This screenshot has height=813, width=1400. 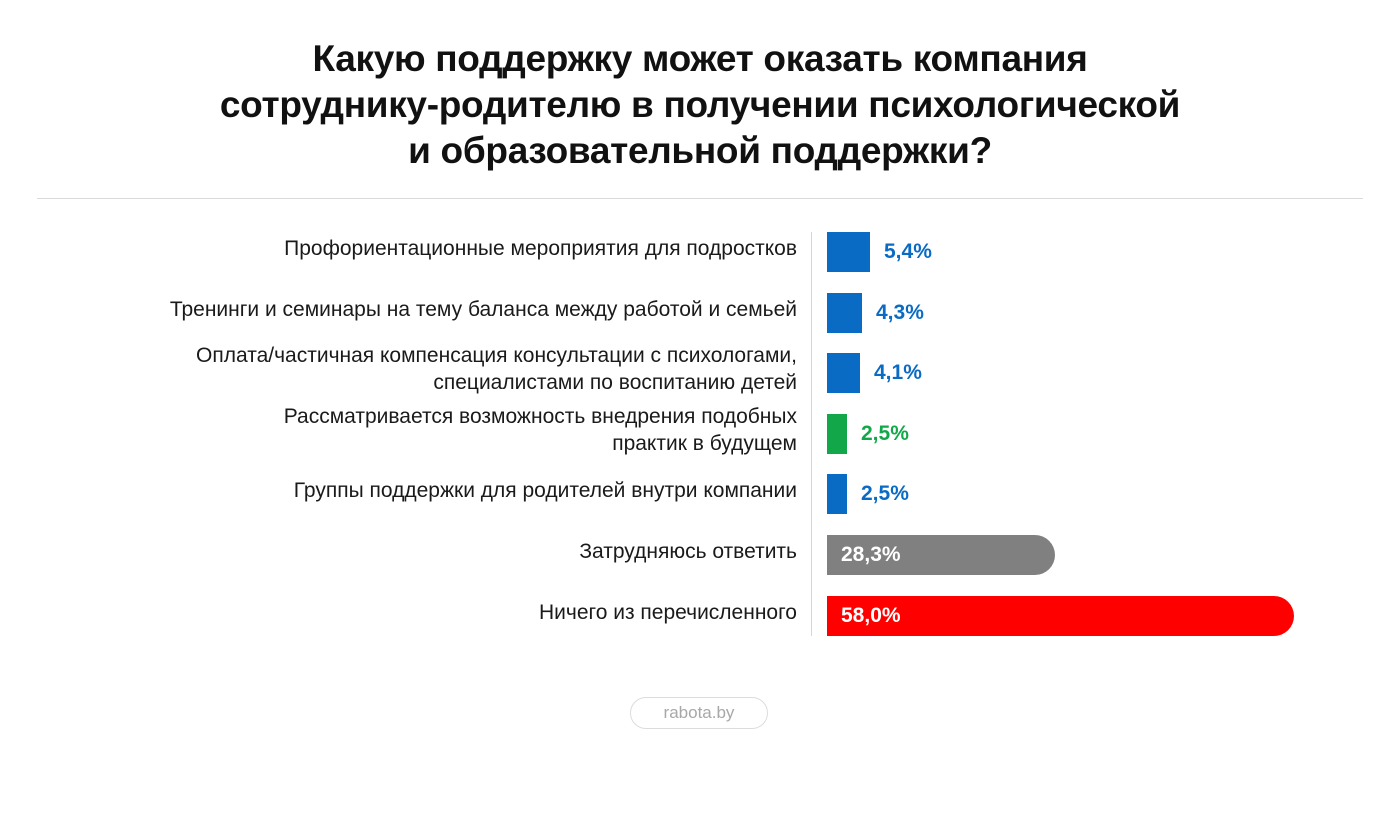 I want to click on value-label: 28,3%, so click(x=871, y=554).